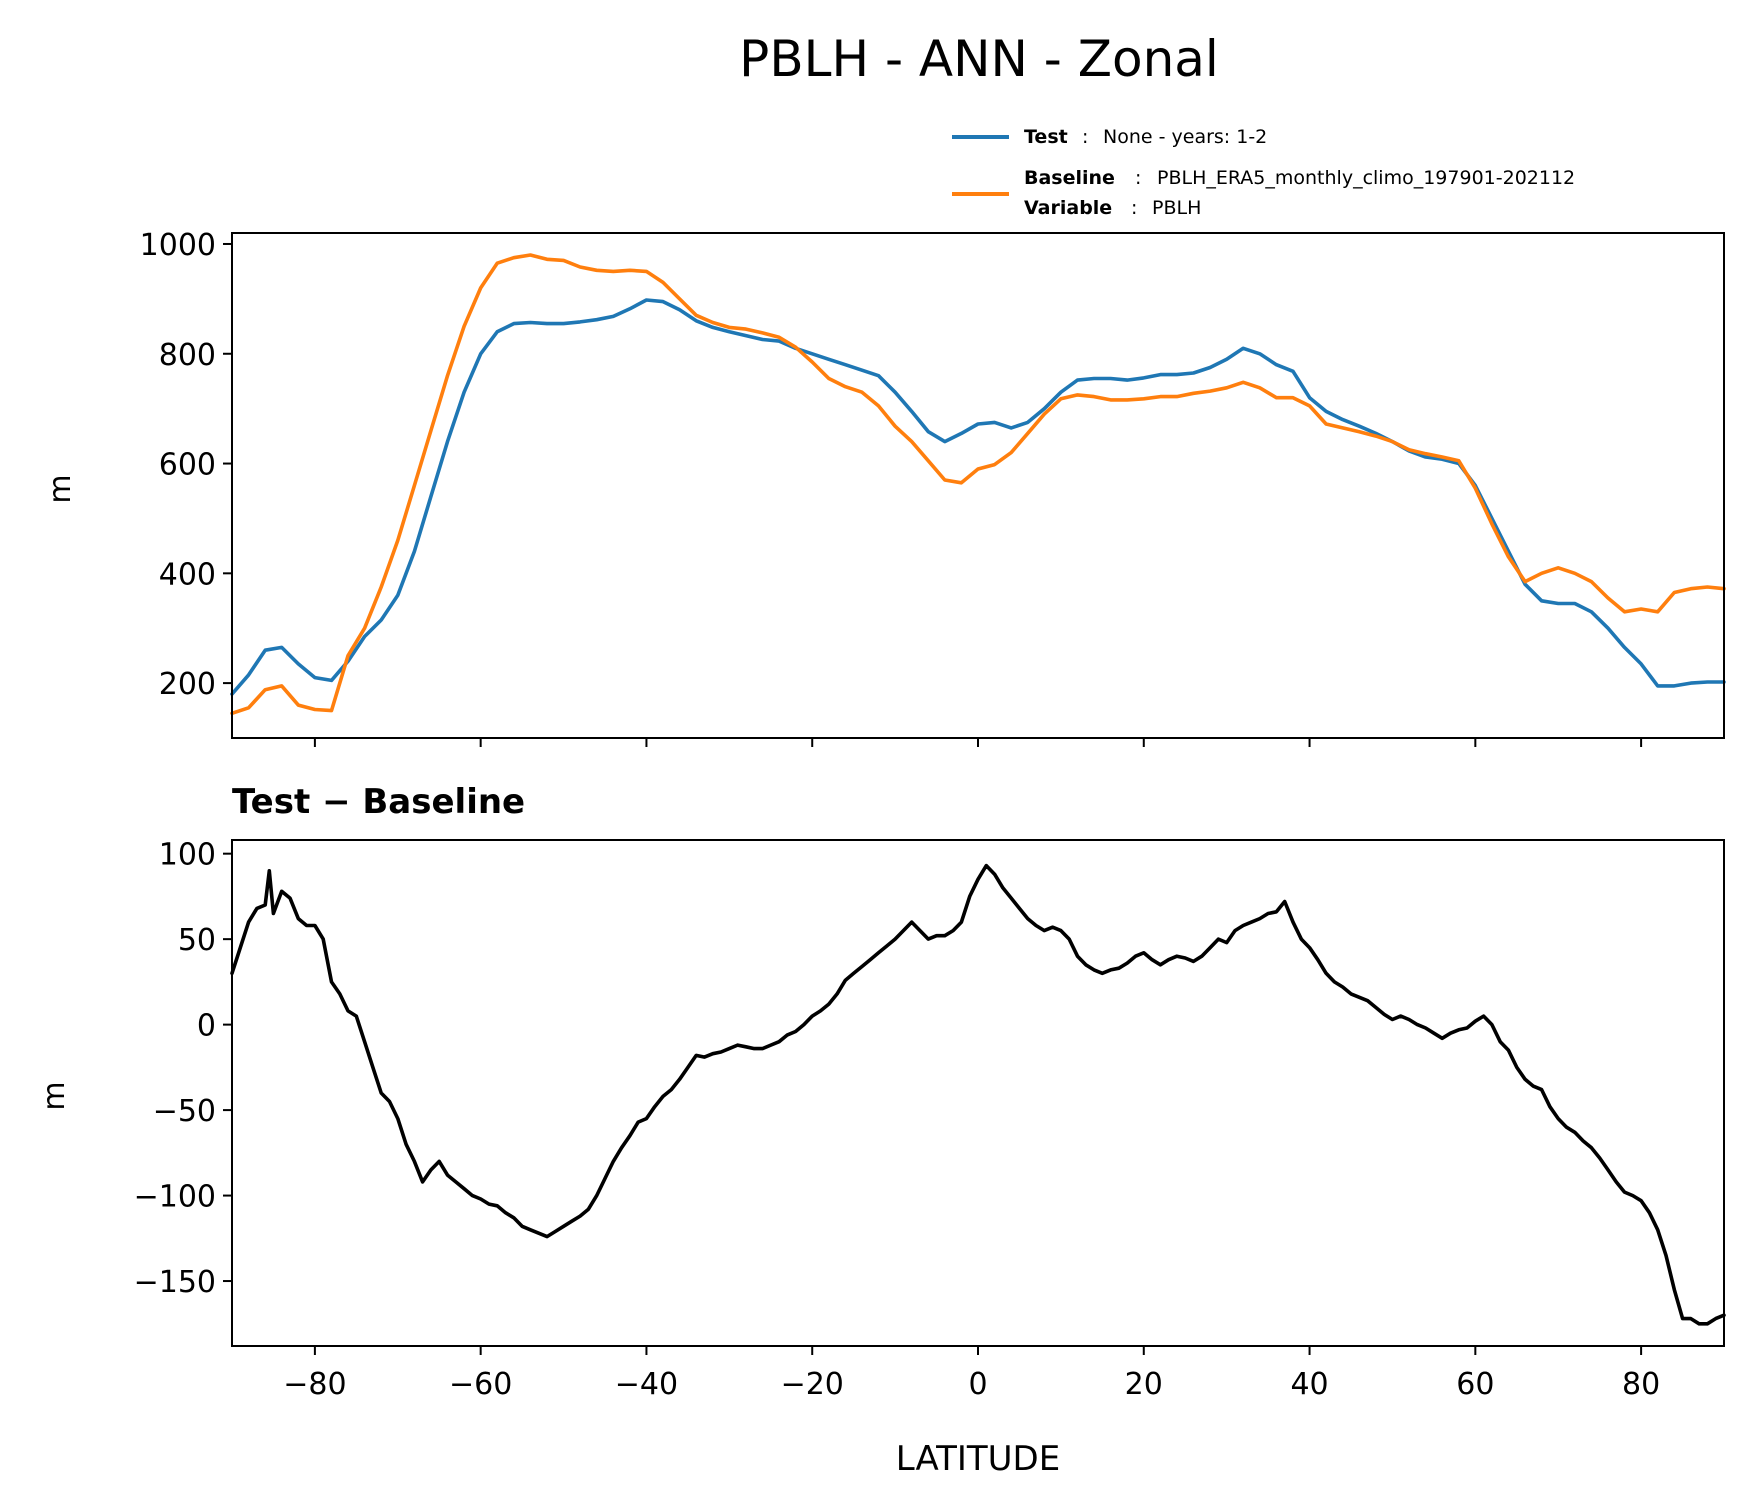 The width and height of the screenshot is (1748, 1496). Describe the element at coordinates (187, 355) in the screenshot. I see `upper-ytick-label: 800` at that location.